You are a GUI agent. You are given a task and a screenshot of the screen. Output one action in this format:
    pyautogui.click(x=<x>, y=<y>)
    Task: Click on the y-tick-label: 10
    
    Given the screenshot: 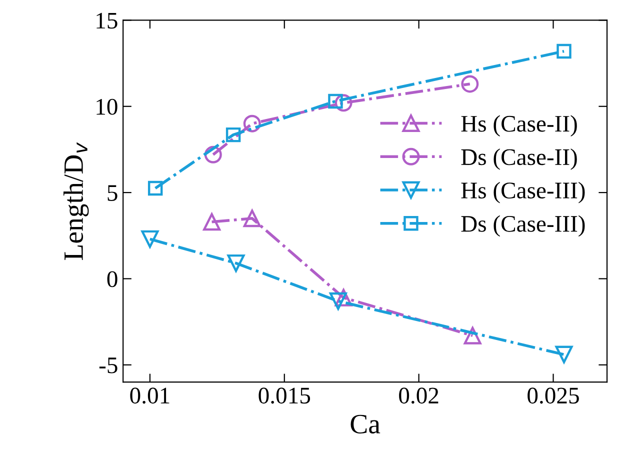 What is the action you would take?
    pyautogui.click(x=107, y=106)
    